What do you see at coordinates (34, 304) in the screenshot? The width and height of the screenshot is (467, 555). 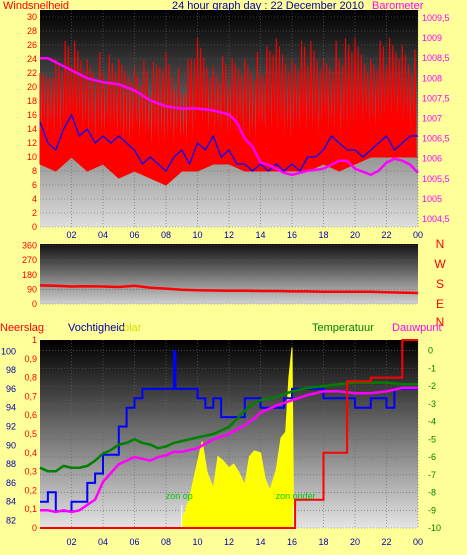 I see `y-tick-label-direction: 0` at bounding box center [34, 304].